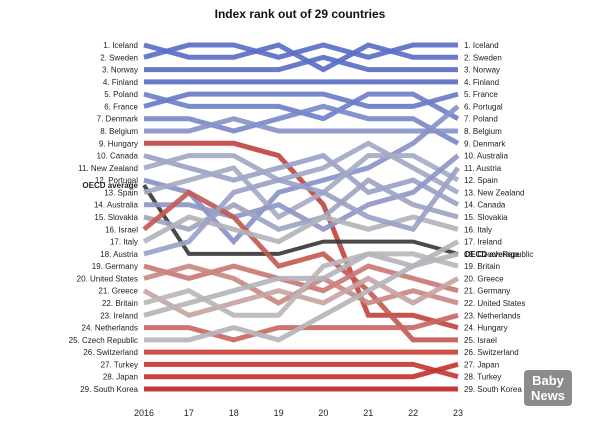  What do you see at coordinates (482, 70) in the screenshot?
I see `right-label-2: 3. Norway` at bounding box center [482, 70].